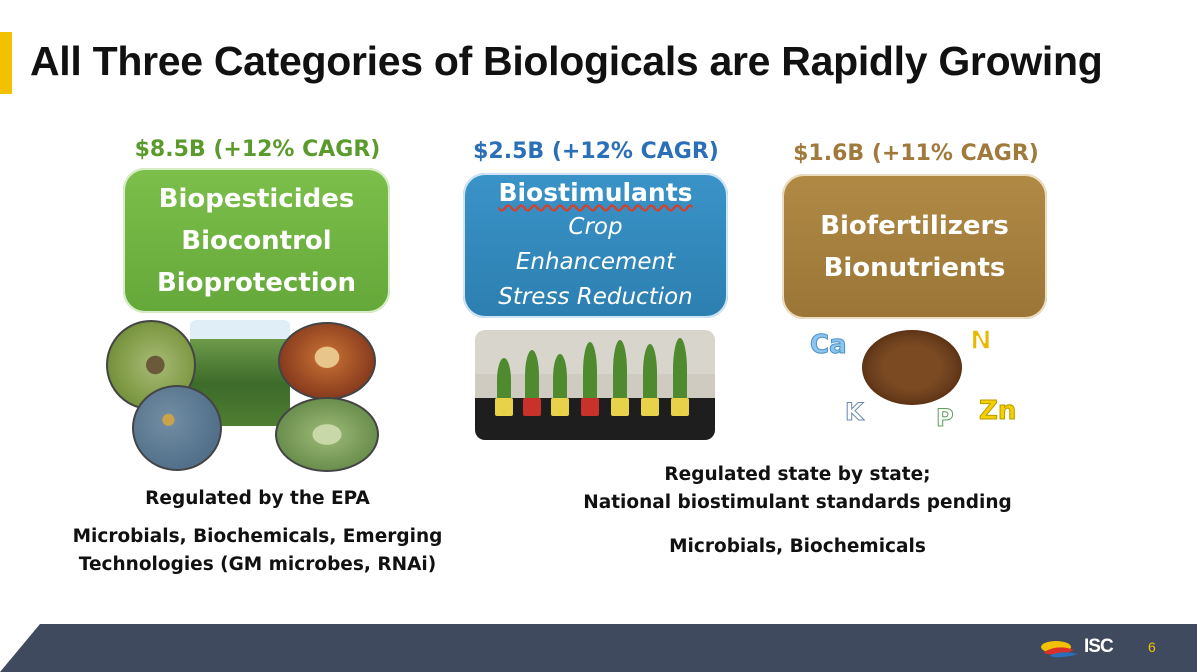 The image size is (1197, 672). Describe the element at coordinates (1152, 647) in the screenshot. I see `page-number: 6` at that location.